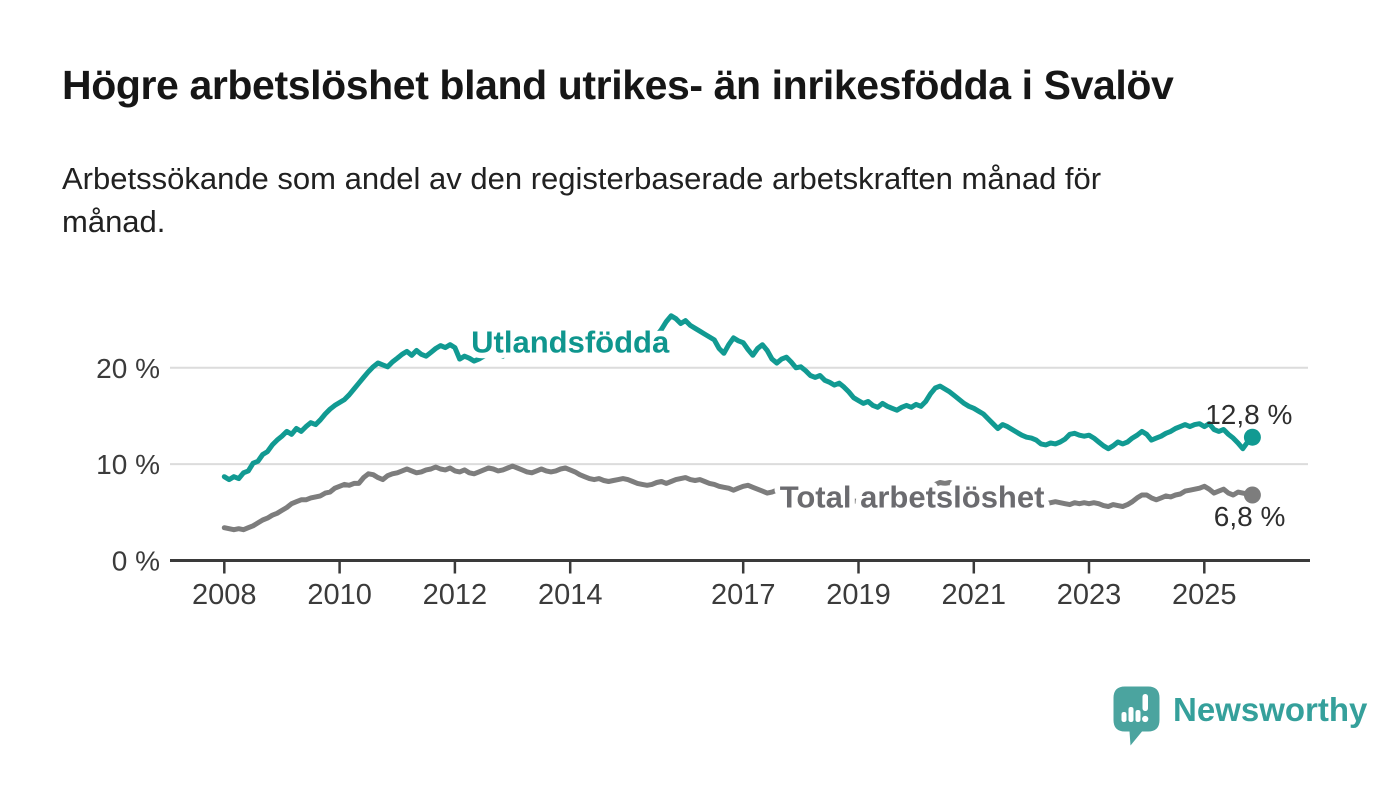  What do you see at coordinates (858, 595) in the screenshot?
I see `x-axis-label: 2019` at bounding box center [858, 595].